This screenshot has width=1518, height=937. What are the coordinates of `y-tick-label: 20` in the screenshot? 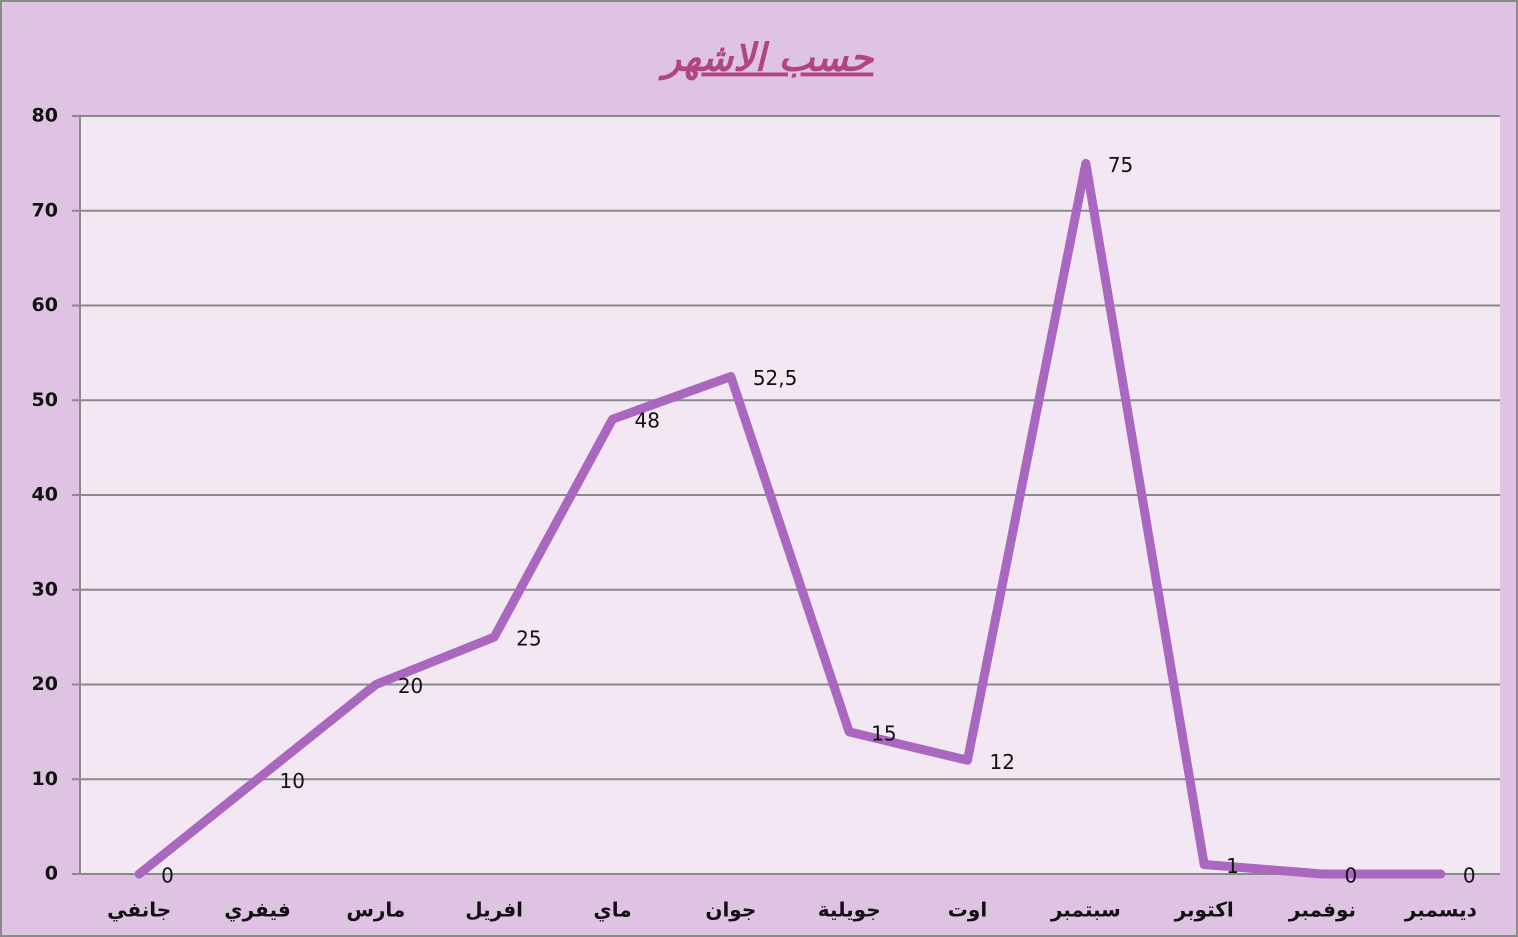 It's located at (45, 684).